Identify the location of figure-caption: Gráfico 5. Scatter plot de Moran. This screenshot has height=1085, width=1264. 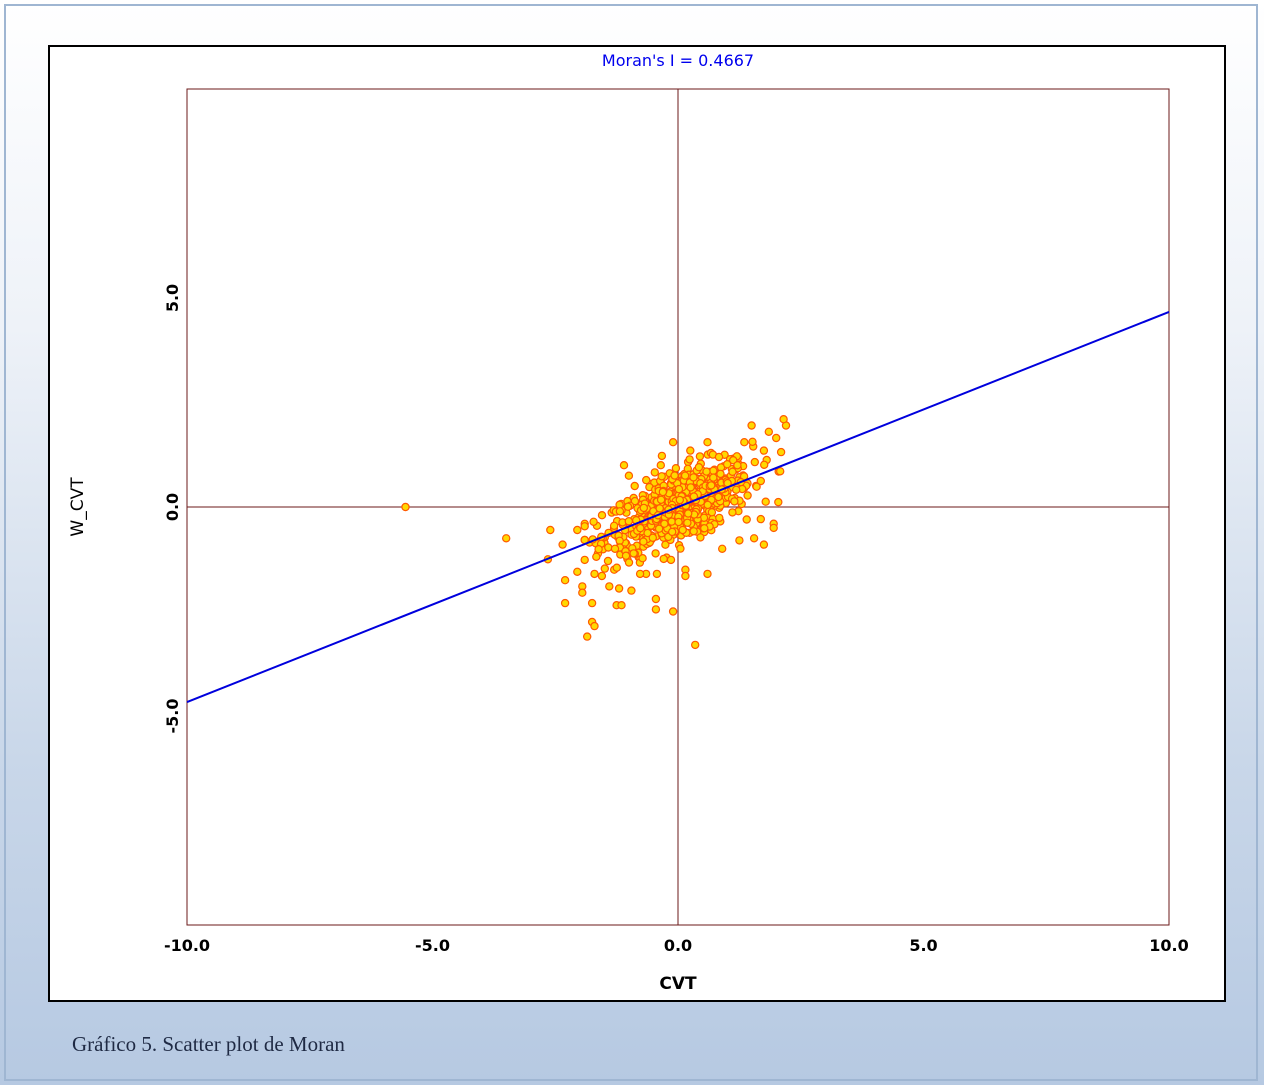
(208, 1044).